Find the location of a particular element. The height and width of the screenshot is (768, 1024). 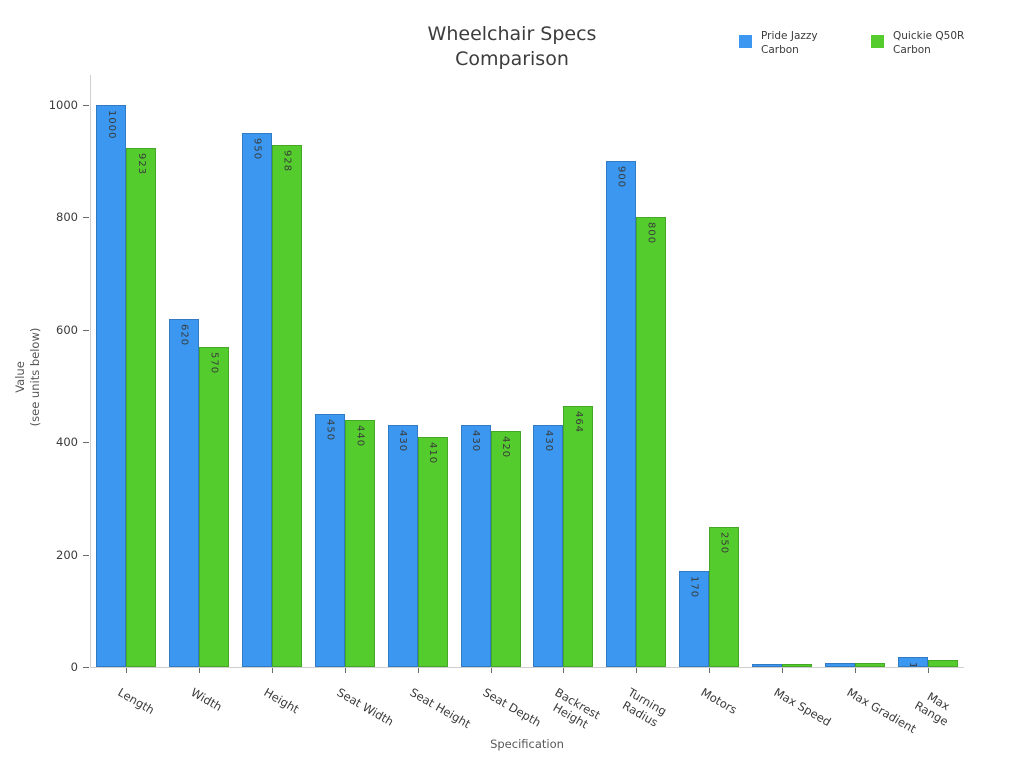

y-tick-label: 800 is located at coordinates (67, 217).